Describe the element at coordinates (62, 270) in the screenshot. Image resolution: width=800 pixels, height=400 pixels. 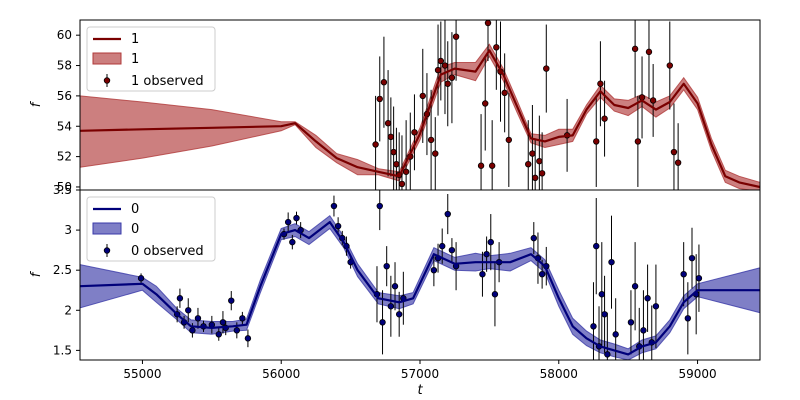
I see `y-tick-label: 2.5` at that location.